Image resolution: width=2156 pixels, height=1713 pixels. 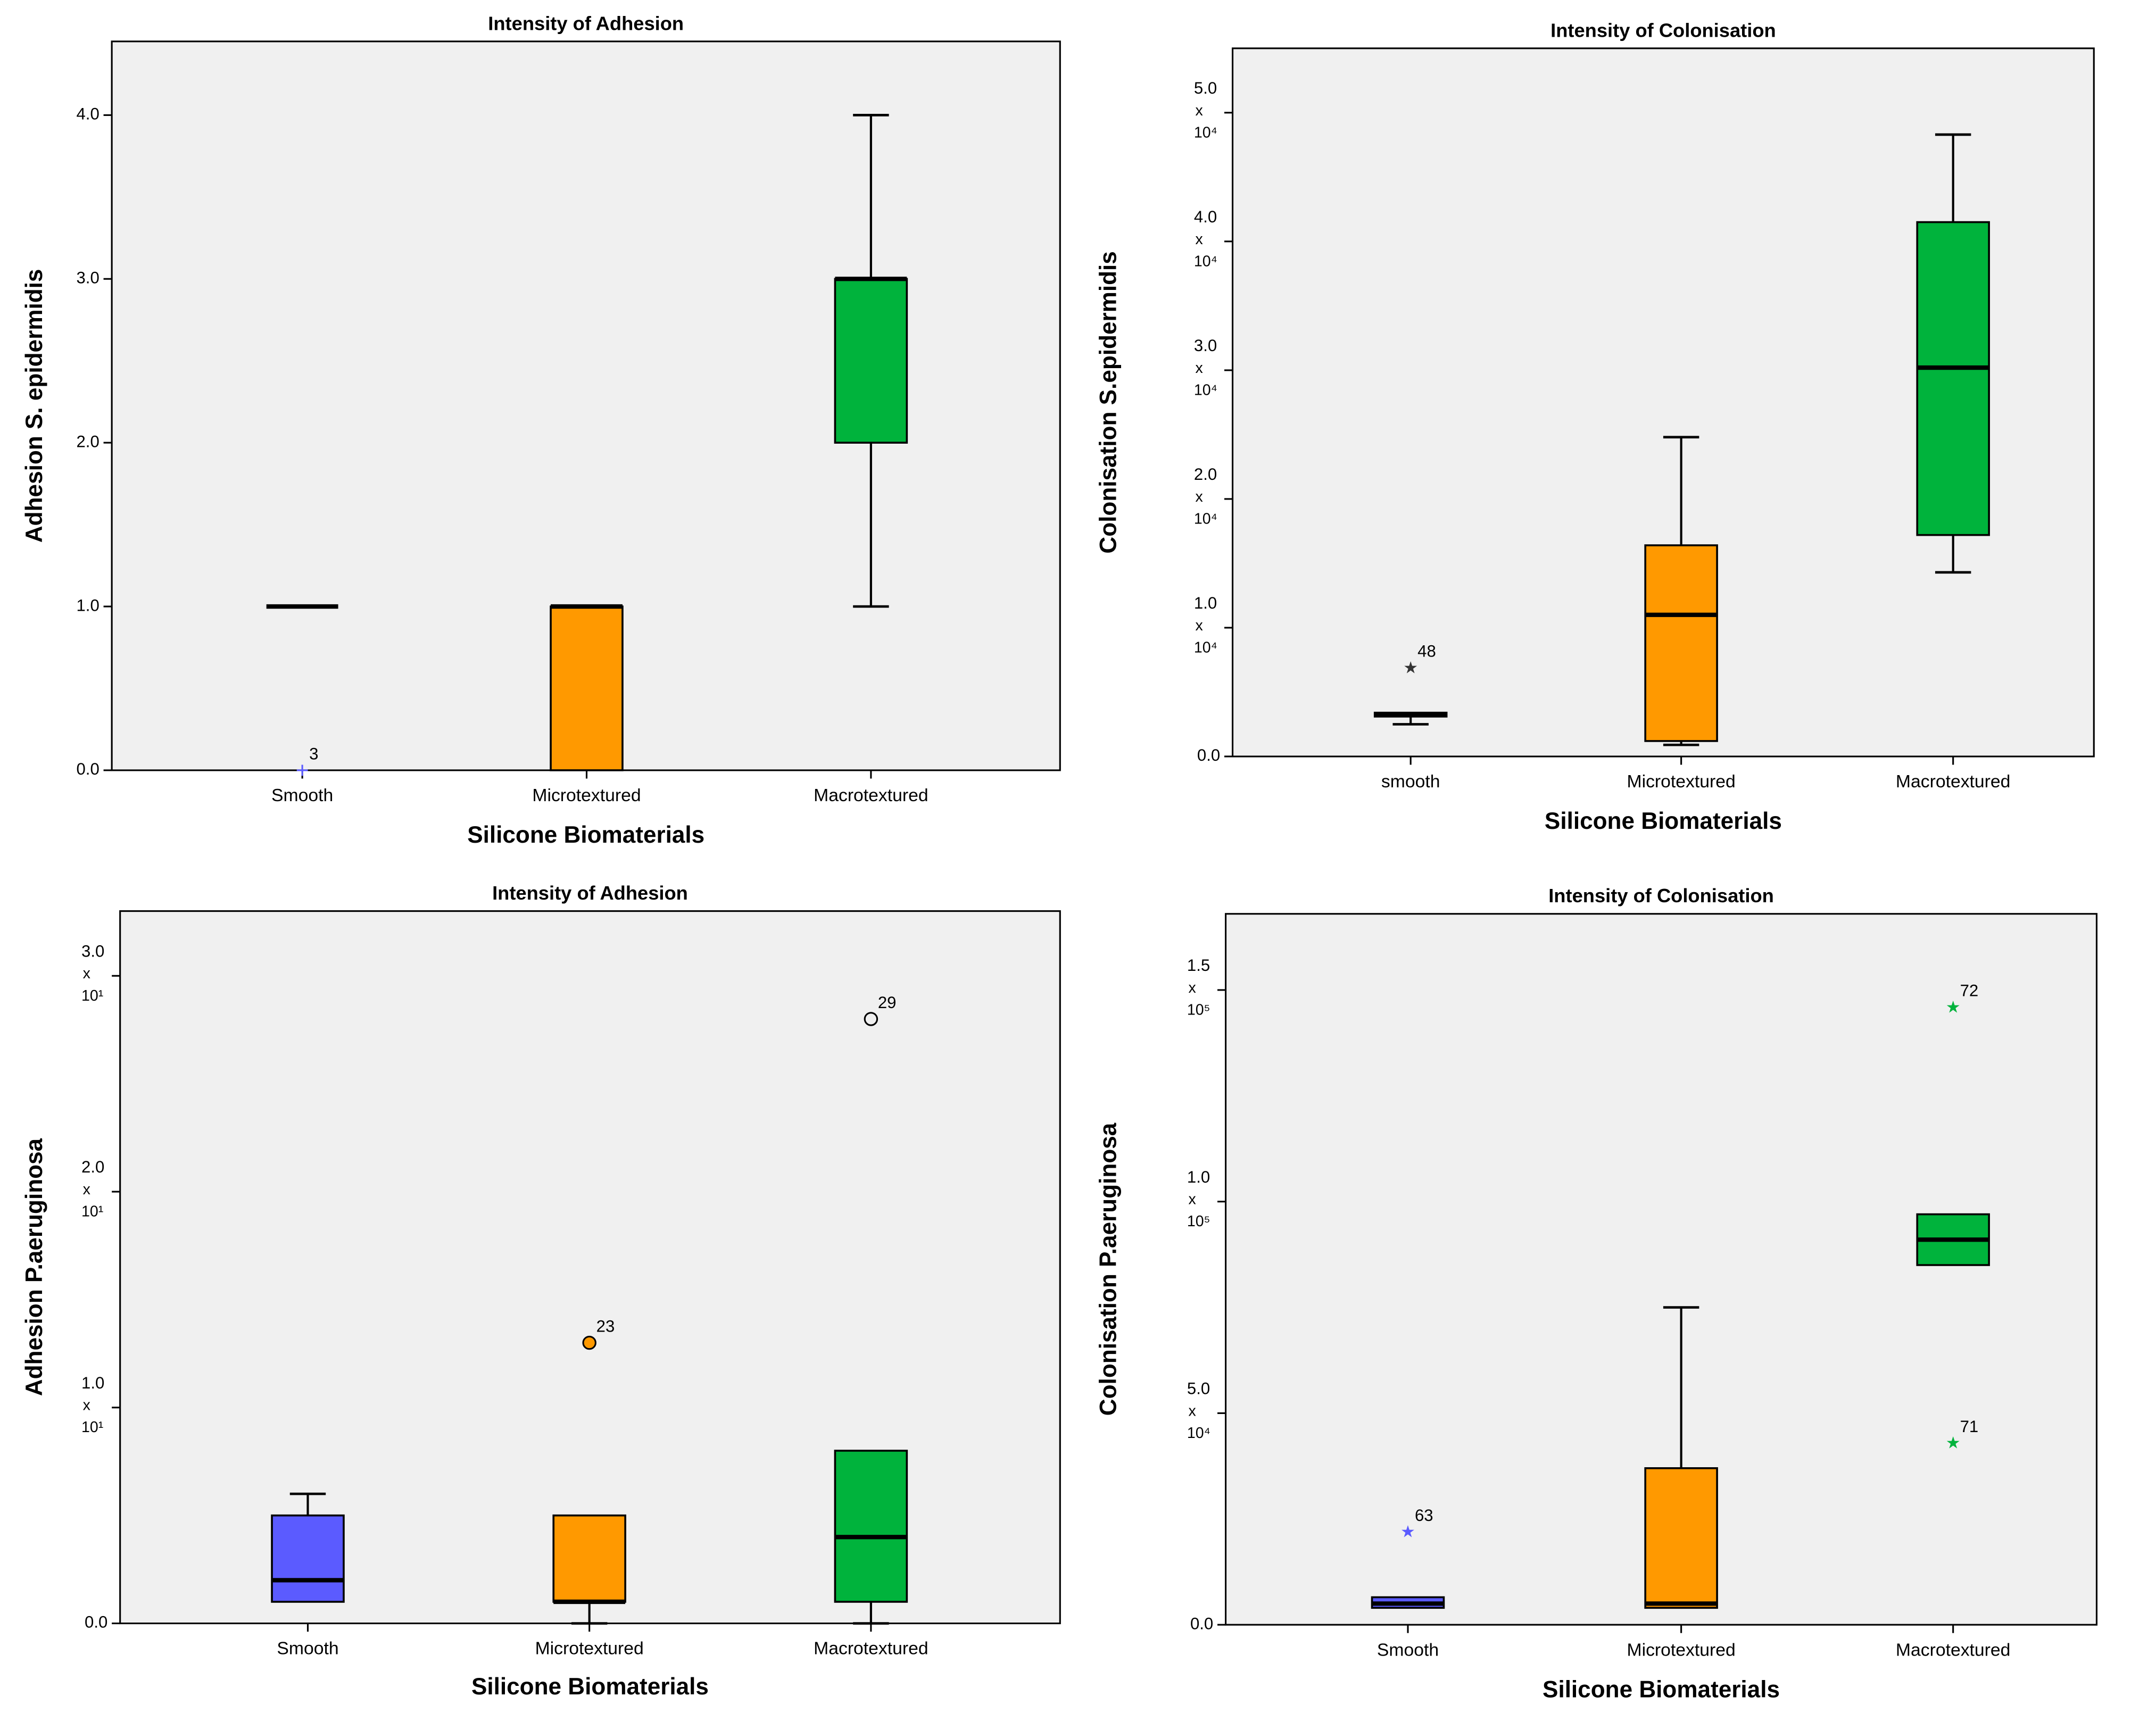 What do you see at coordinates (1969, 1427) in the screenshot?
I see `outlier-label: 71` at bounding box center [1969, 1427].